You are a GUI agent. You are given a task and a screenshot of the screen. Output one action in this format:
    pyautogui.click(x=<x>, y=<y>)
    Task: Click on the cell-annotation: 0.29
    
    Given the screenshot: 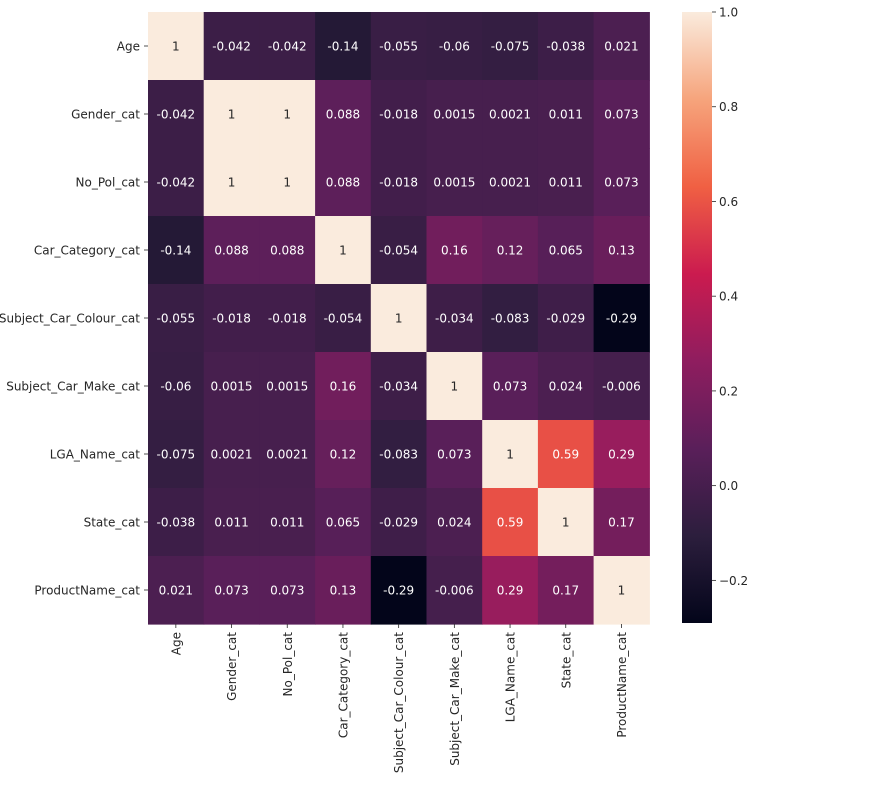 What is the action you would take?
    pyautogui.click(x=621, y=455)
    